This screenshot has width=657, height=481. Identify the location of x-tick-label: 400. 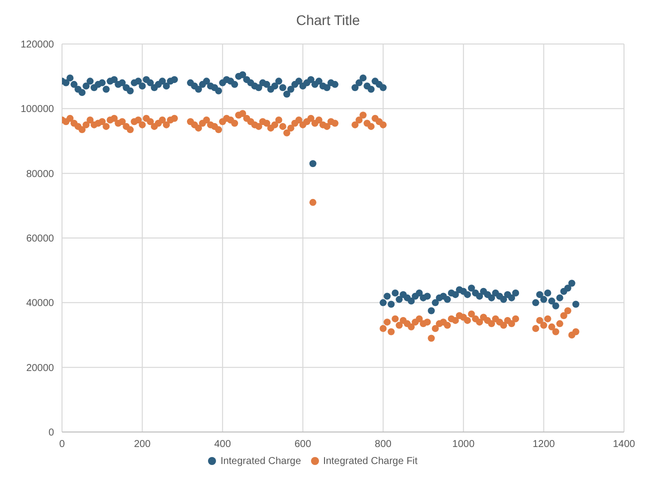
(223, 444).